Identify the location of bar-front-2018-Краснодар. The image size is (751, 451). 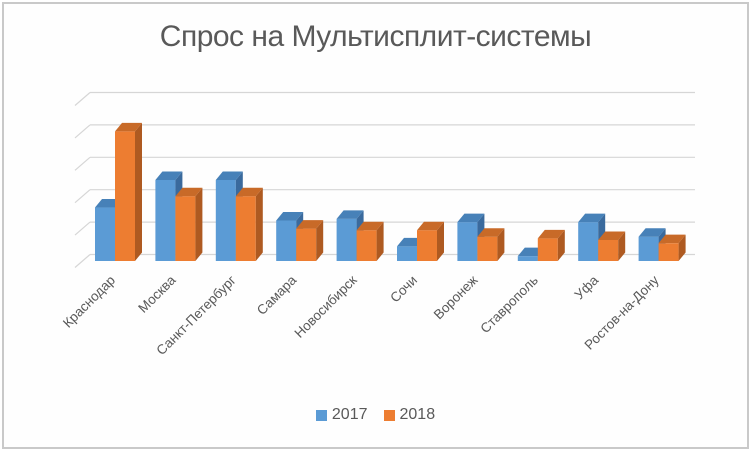
(125, 196).